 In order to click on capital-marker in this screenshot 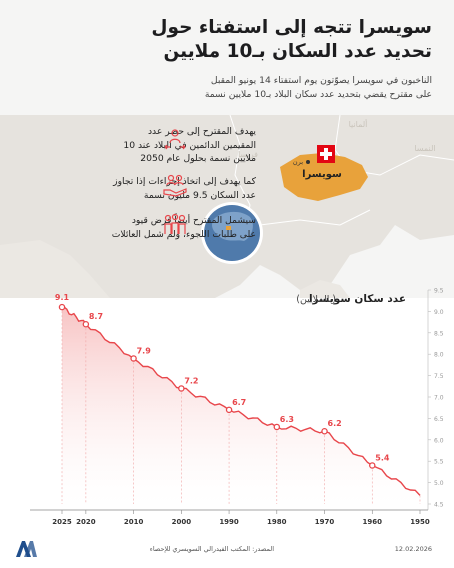, I will do `click(308, 162)`.